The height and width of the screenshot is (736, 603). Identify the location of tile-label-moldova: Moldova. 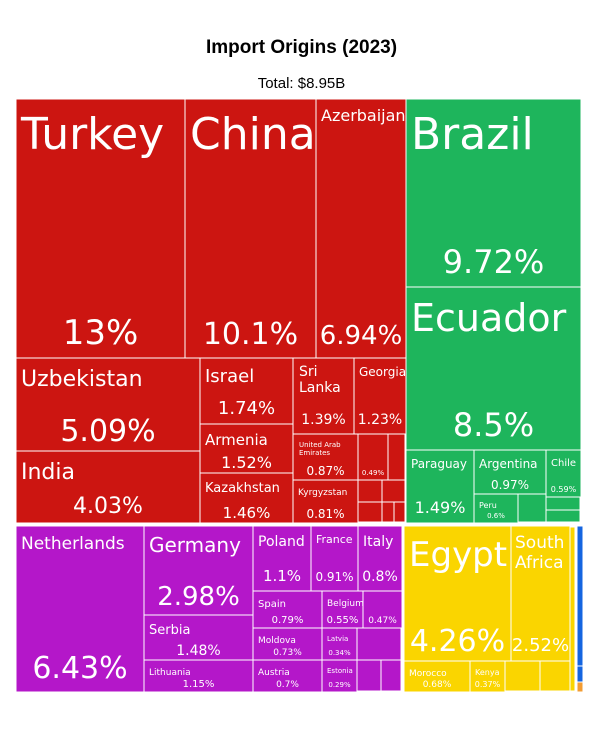
(277, 641).